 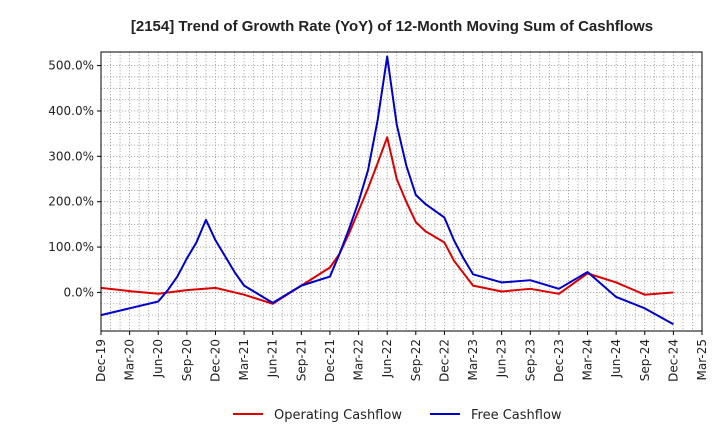 I want to click on x-tick-label: Sep-22, so click(x=416, y=360).